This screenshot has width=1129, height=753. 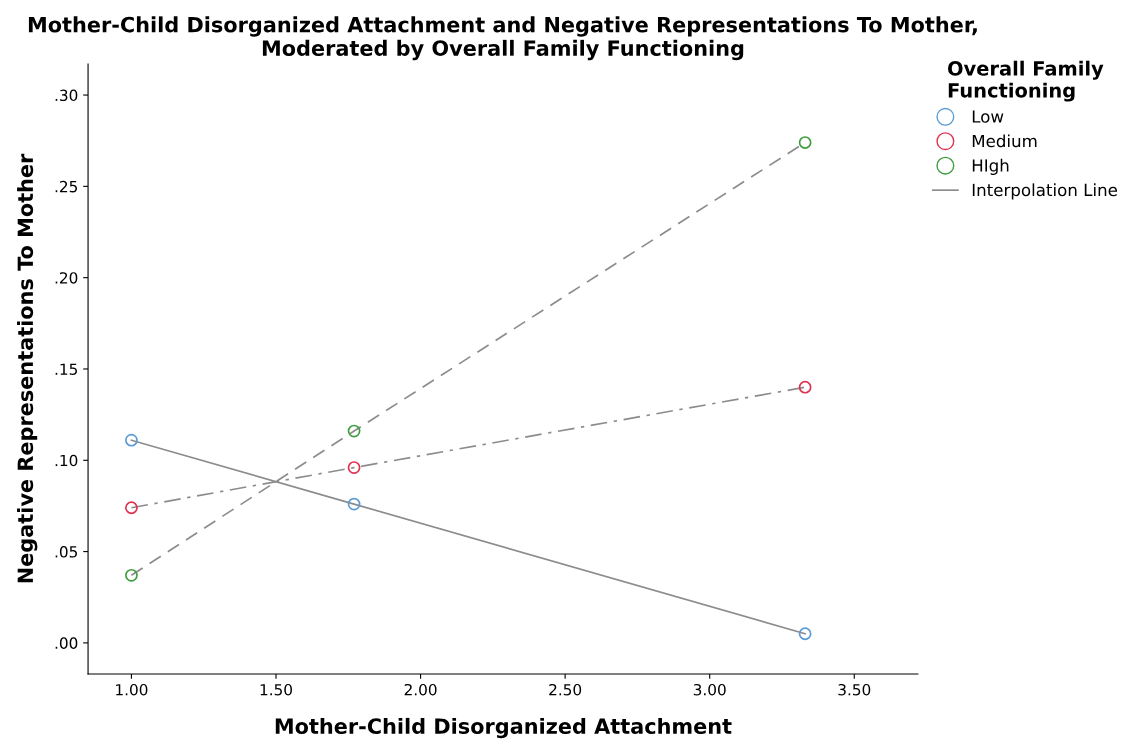 I want to click on x-tick-label: 2.00, so click(x=420, y=689).